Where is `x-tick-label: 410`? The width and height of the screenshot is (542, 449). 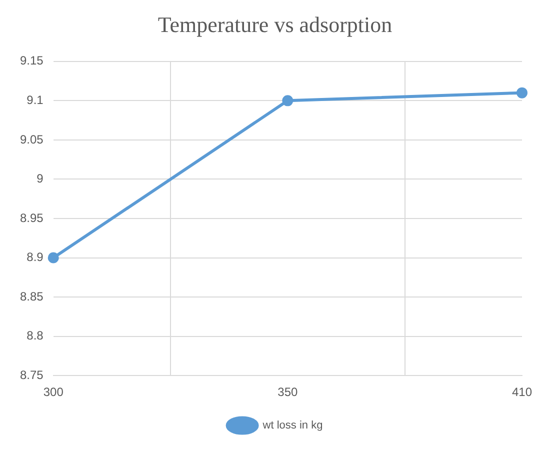 x-tick-label: 410 is located at coordinates (522, 392).